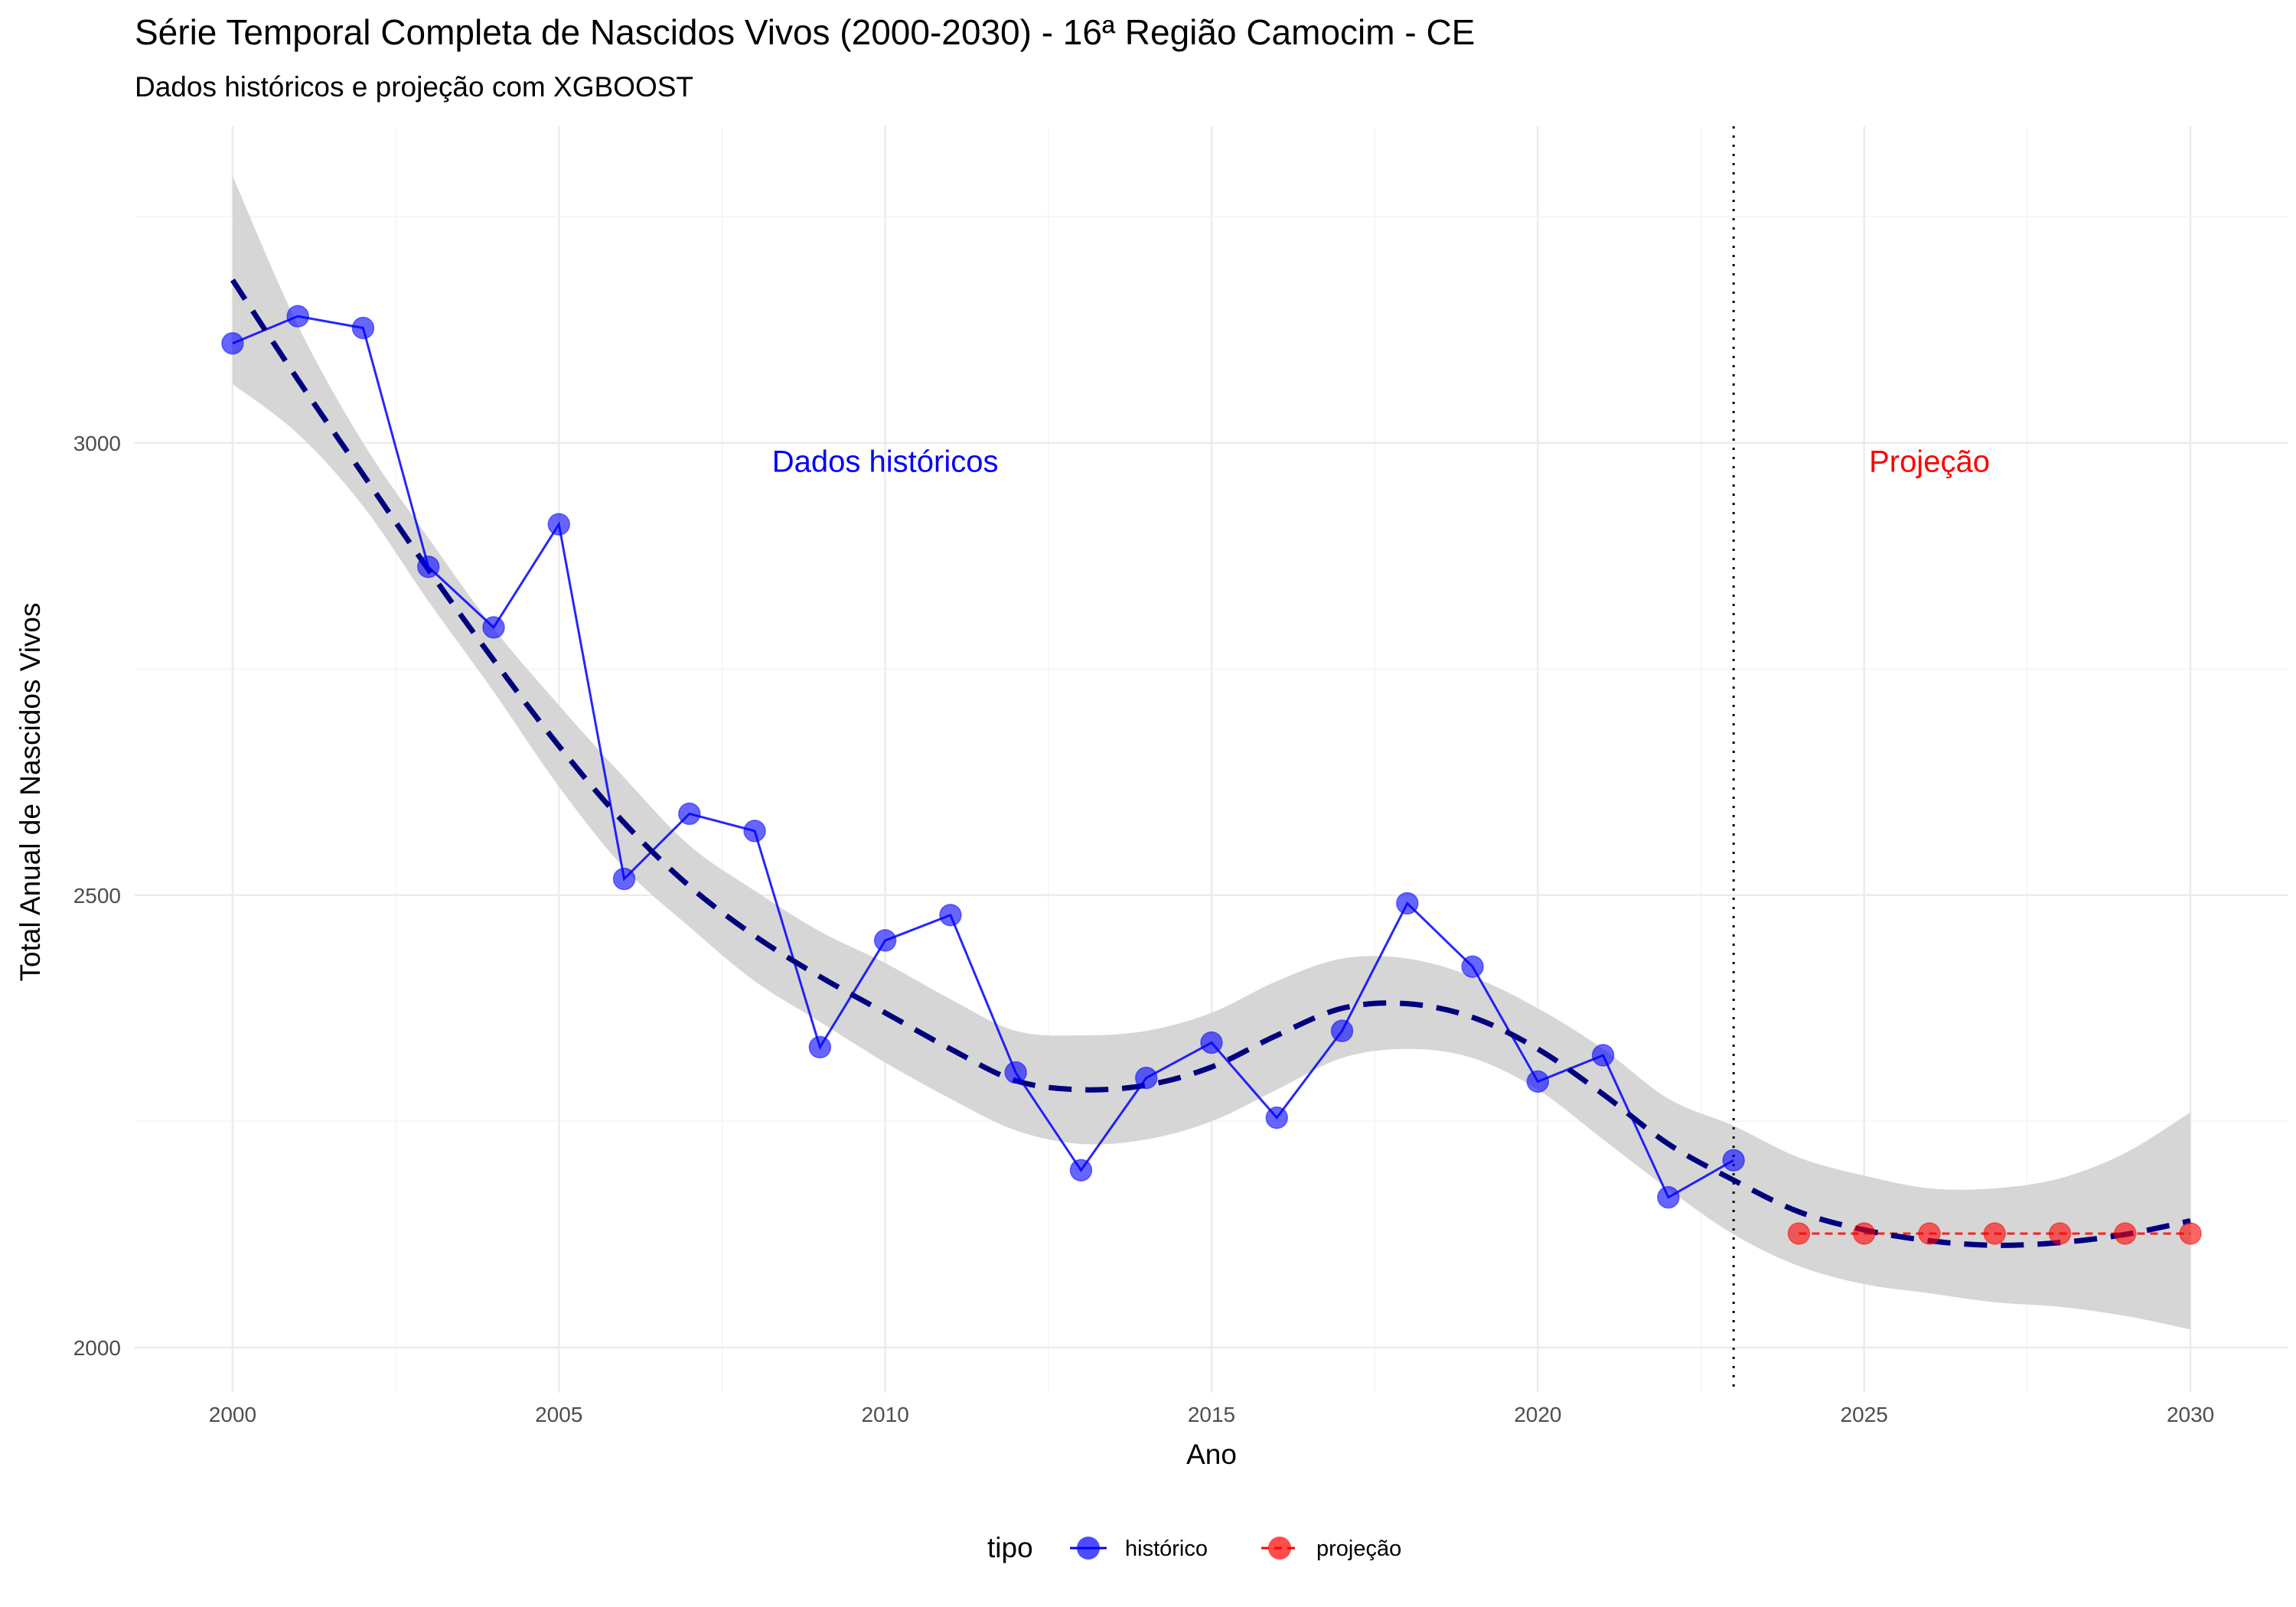 This screenshot has height=1607, width=2296. What do you see at coordinates (97, 1348) in the screenshot?
I see `y-tick-label: 2000` at bounding box center [97, 1348].